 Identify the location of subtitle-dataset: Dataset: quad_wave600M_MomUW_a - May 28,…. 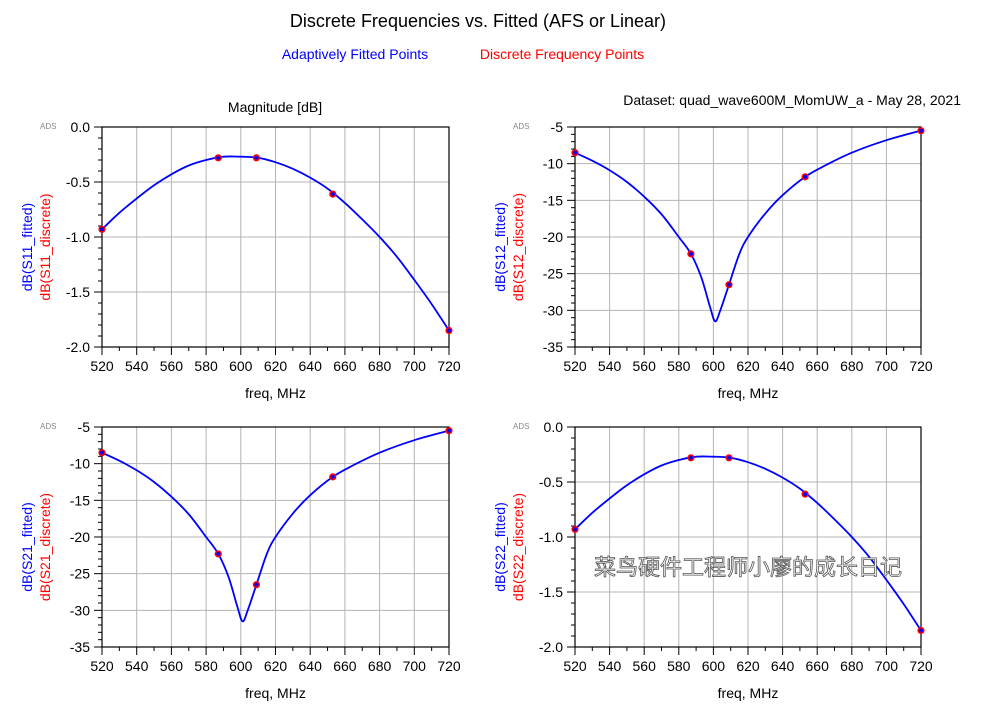
(792, 100).